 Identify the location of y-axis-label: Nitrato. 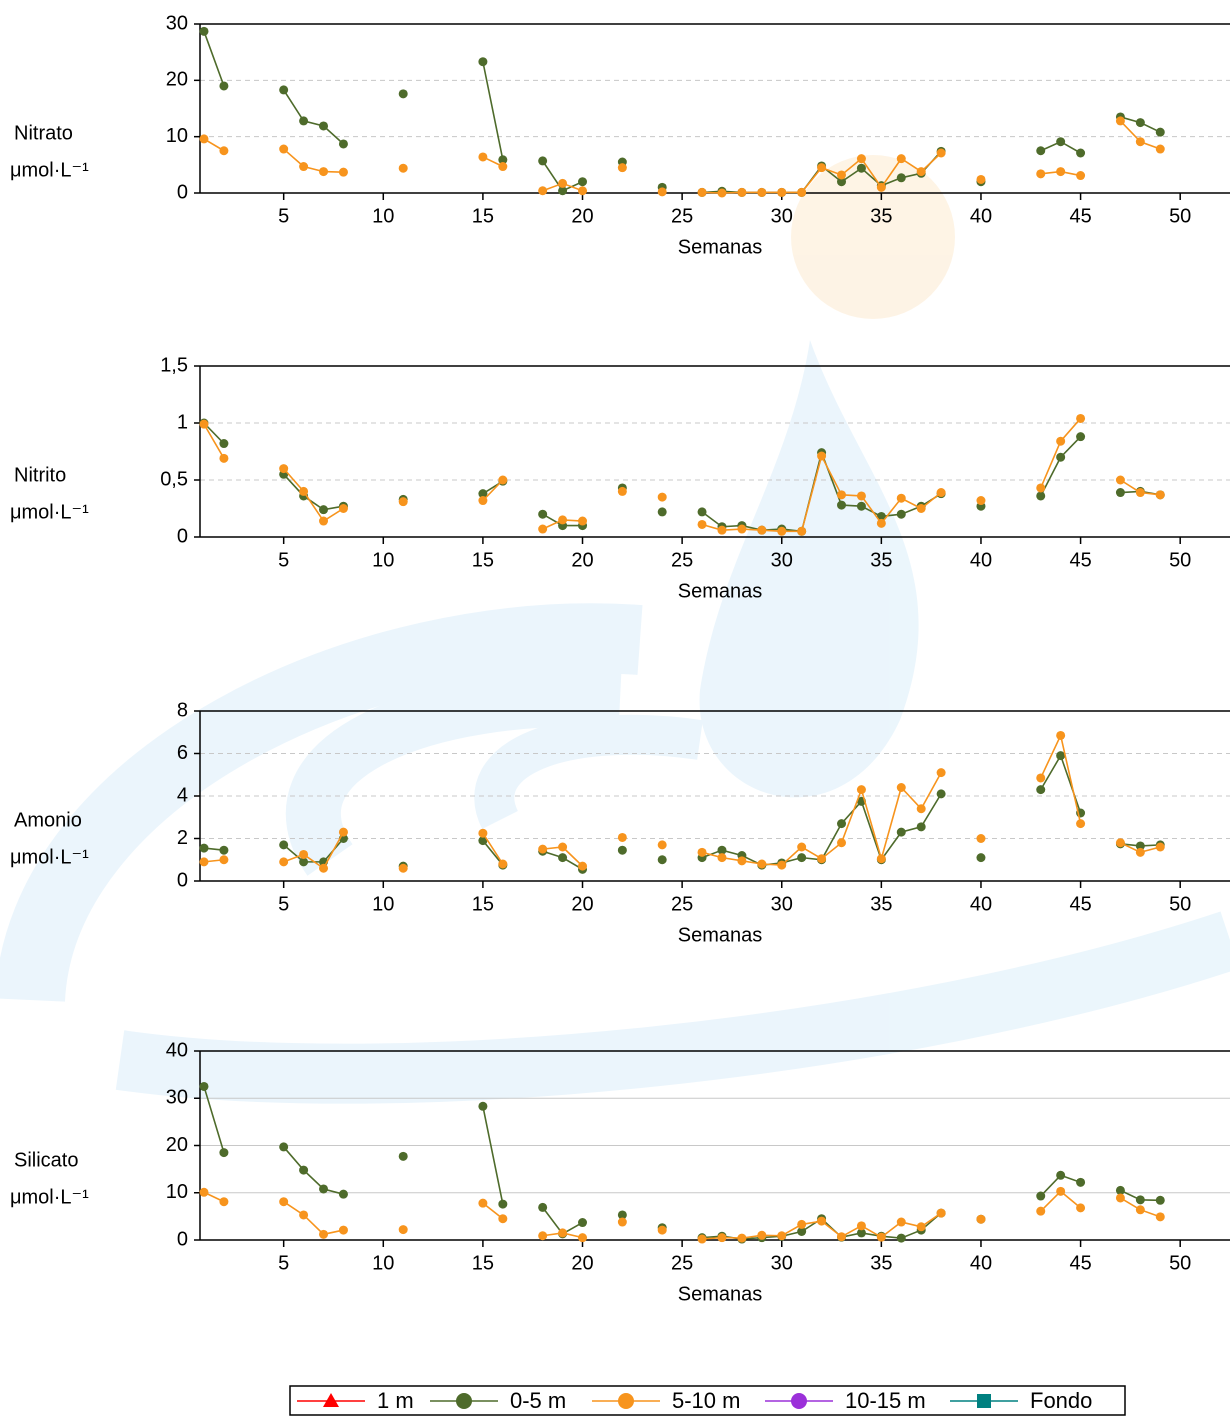
(43, 133).